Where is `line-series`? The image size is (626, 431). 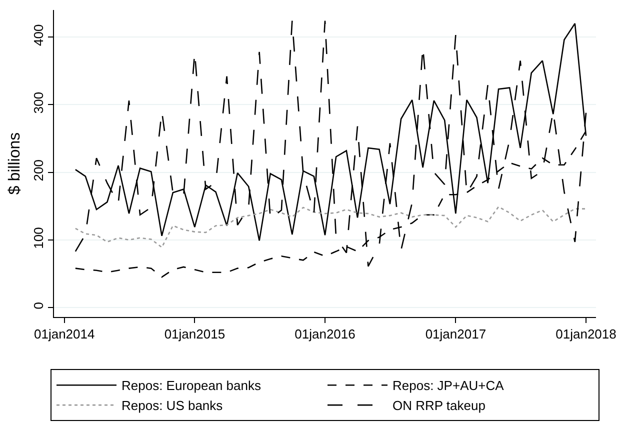
line-series is located at coordinates (330, 227).